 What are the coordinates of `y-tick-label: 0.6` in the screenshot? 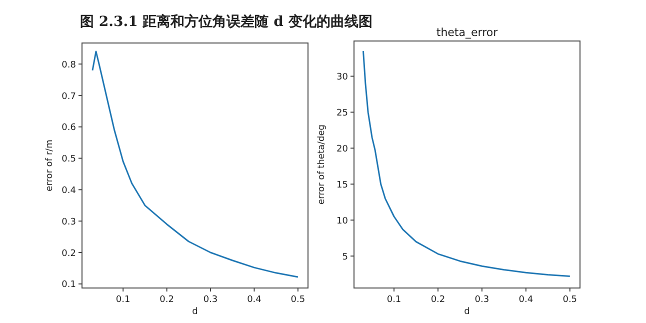 It's located at (69, 128).